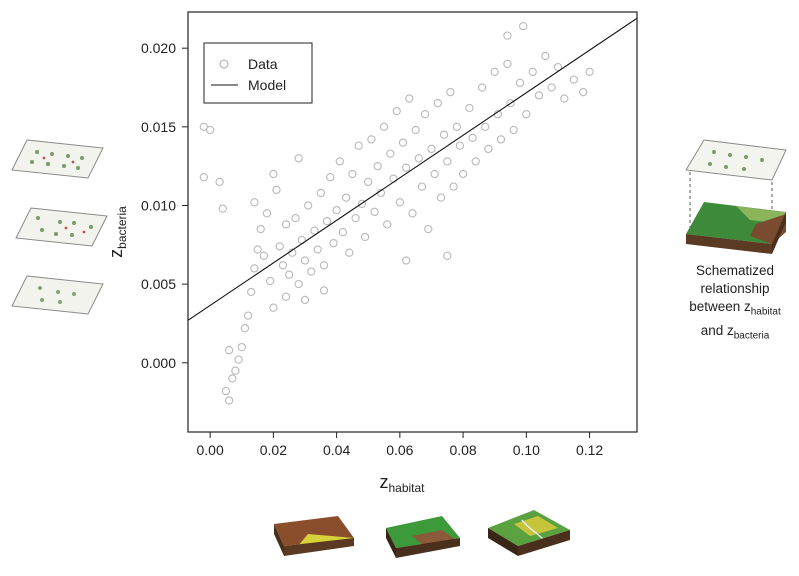 The height and width of the screenshot is (576, 799). I want to click on y-tick-label: 0.000, so click(158, 363).